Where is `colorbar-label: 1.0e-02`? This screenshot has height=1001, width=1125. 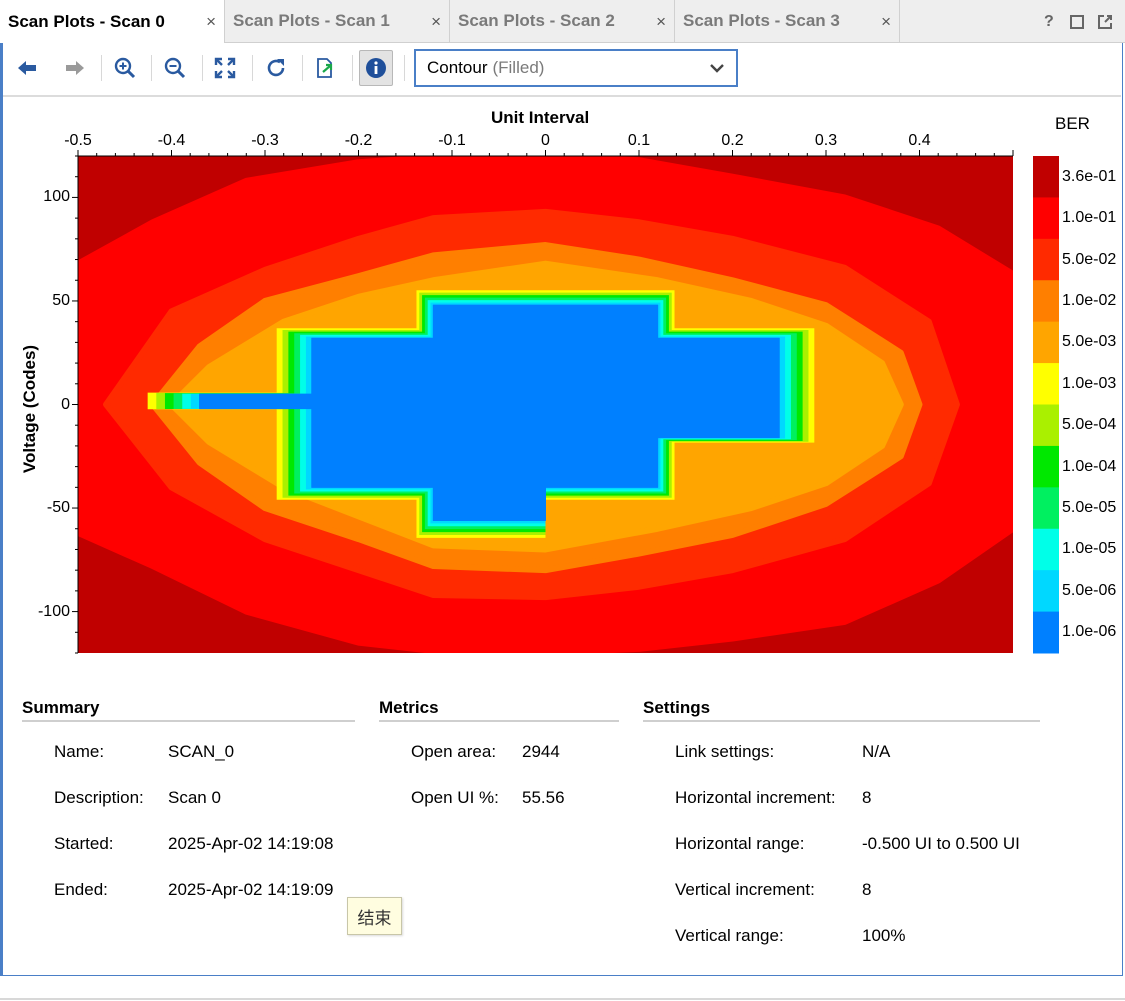
colorbar-label: 1.0e-02 is located at coordinates (1089, 300).